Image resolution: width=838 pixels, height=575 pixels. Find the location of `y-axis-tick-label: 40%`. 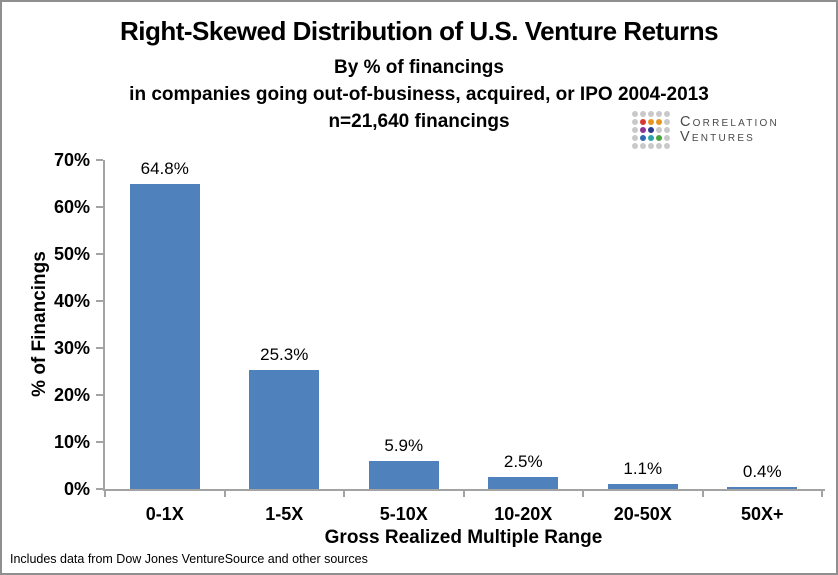

y-axis-tick-label: 40% is located at coordinates (71, 301).